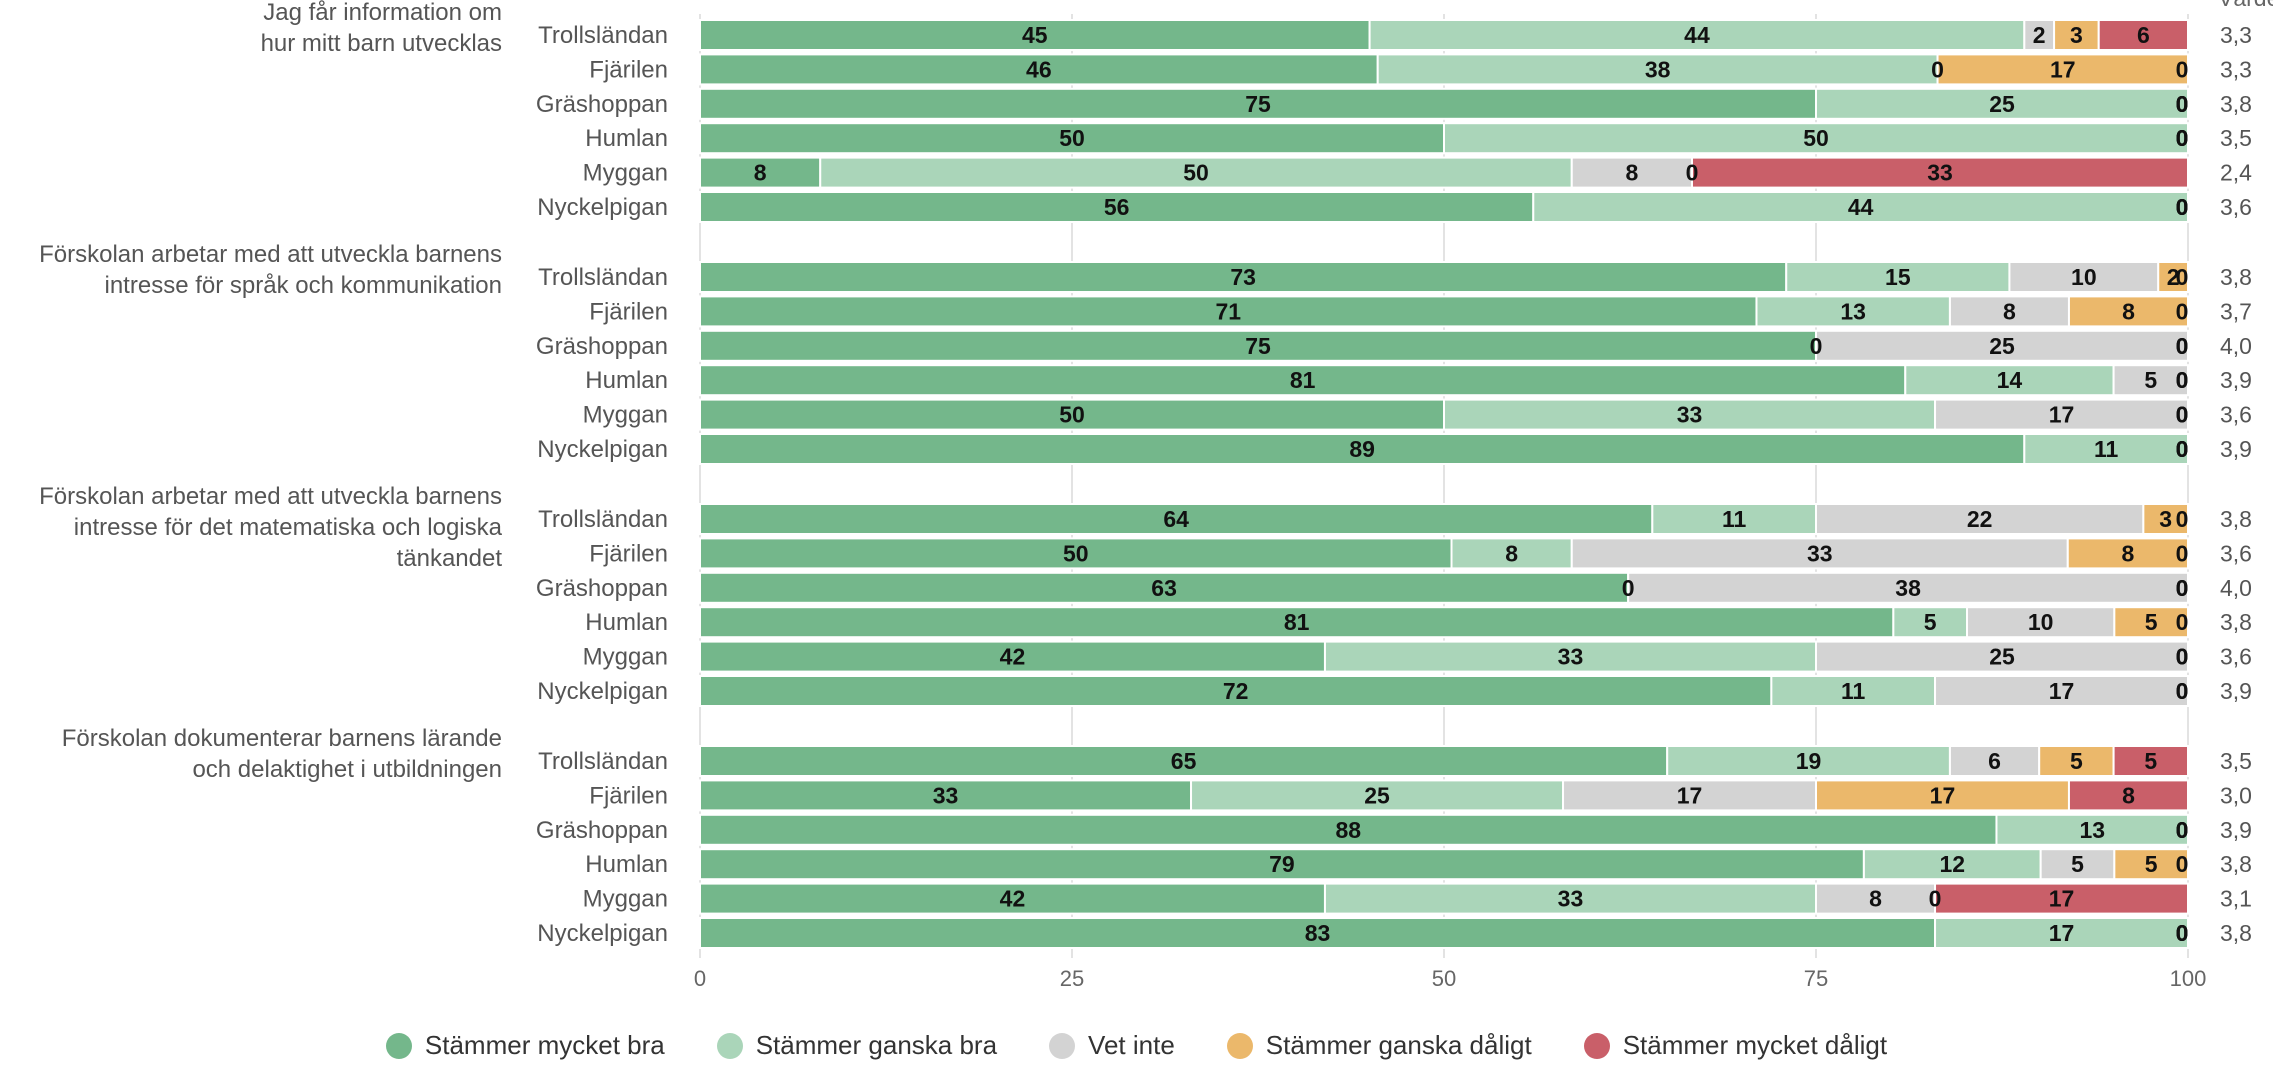 This screenshot has width=2273, height=1074. I want to click on category-label: Nyckelpigan, so click(602, 449).